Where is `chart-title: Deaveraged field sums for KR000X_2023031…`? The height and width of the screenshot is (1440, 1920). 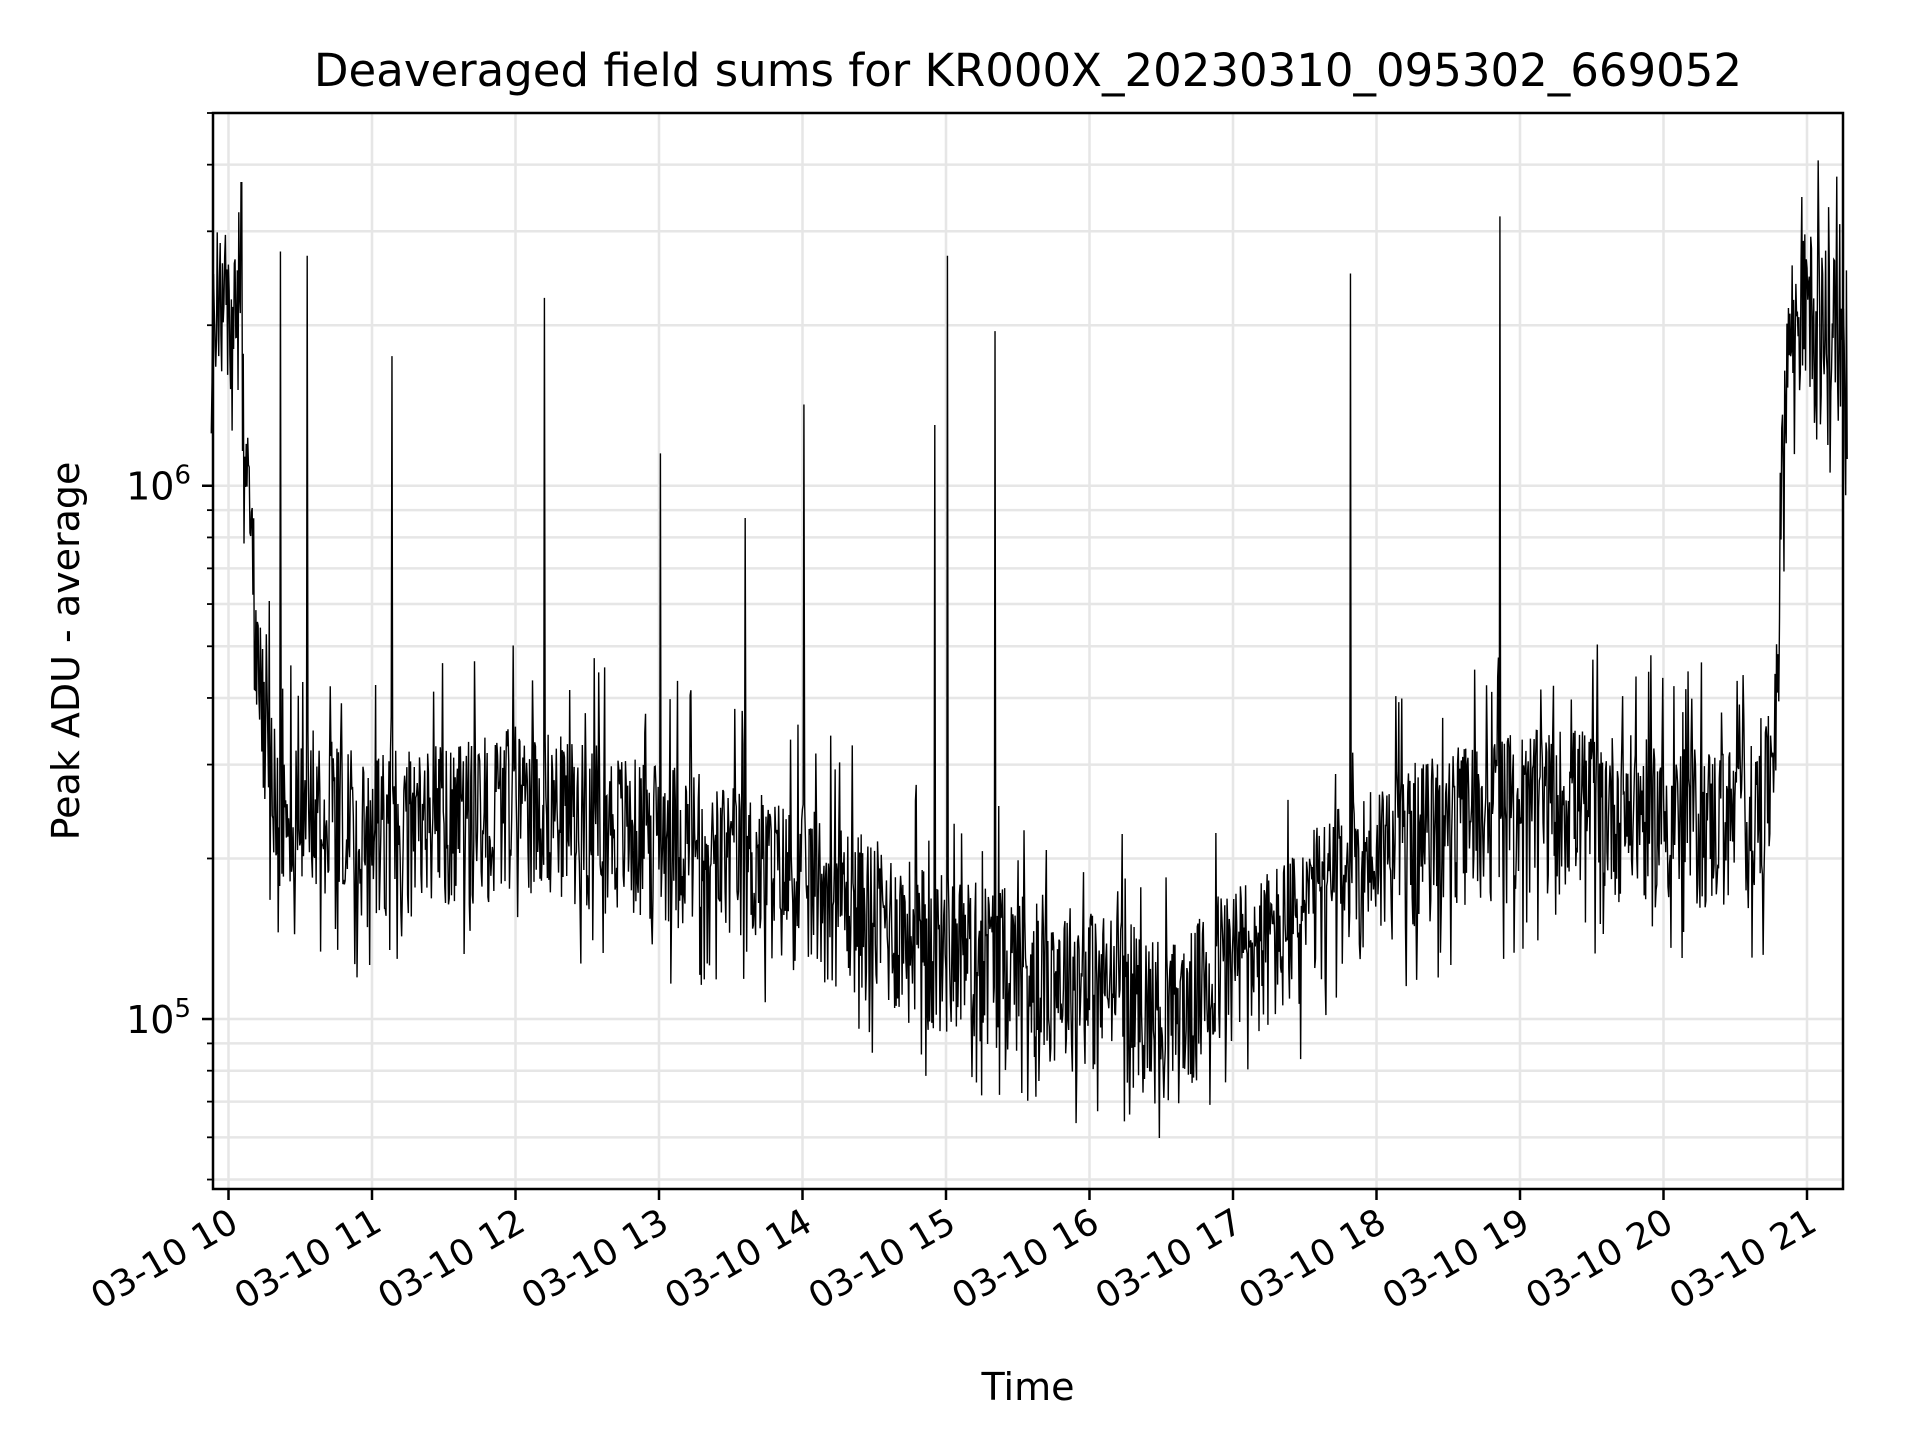
chart-title: Deaveraged field sums for KR000X_2023031… is located at coordinates (1028, 70).